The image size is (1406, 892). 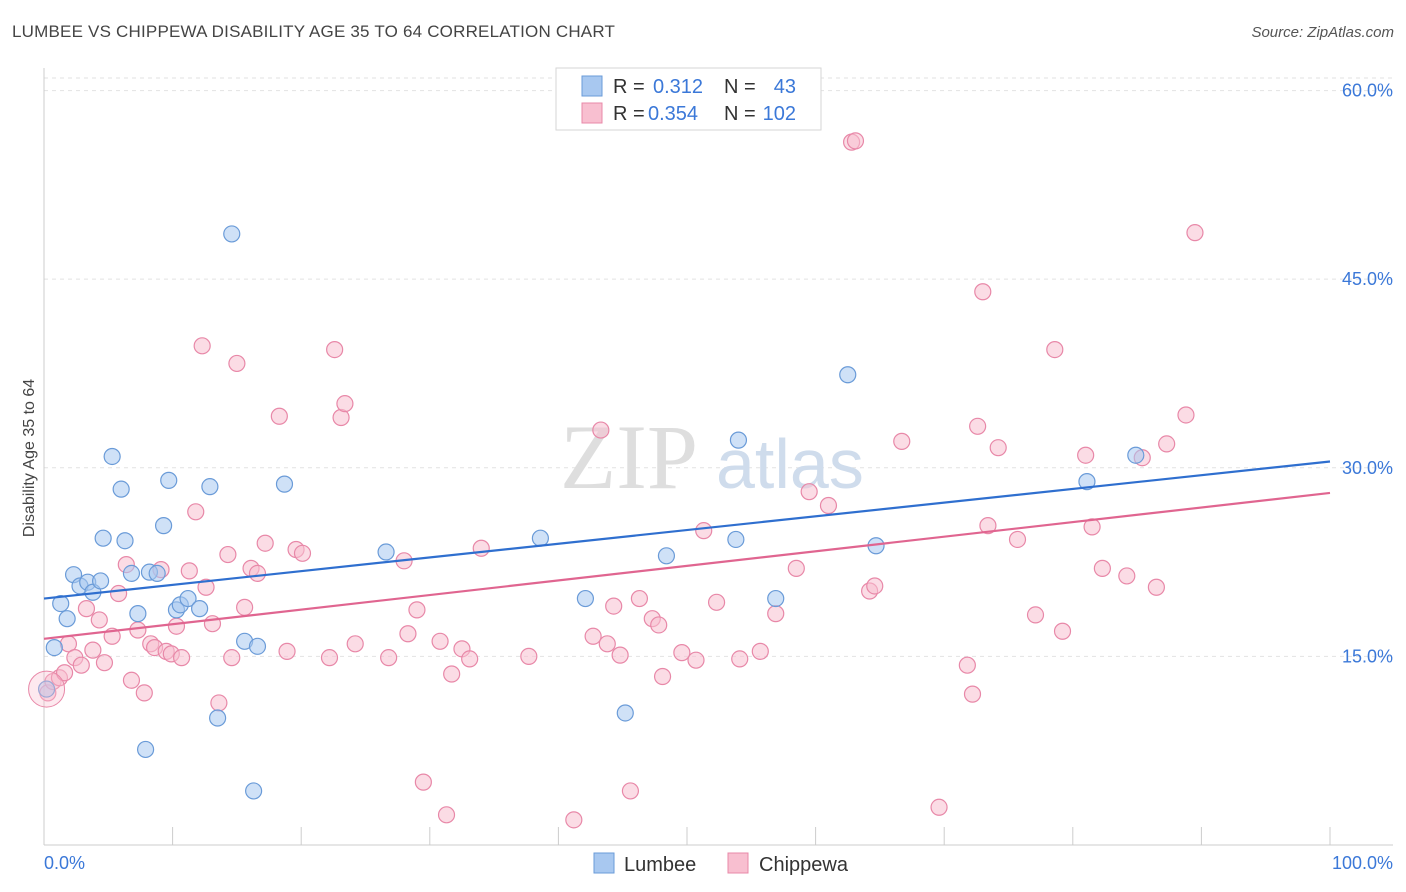 I want to click on y-tick-label: 60.0%, so click(x=1367, y=91).